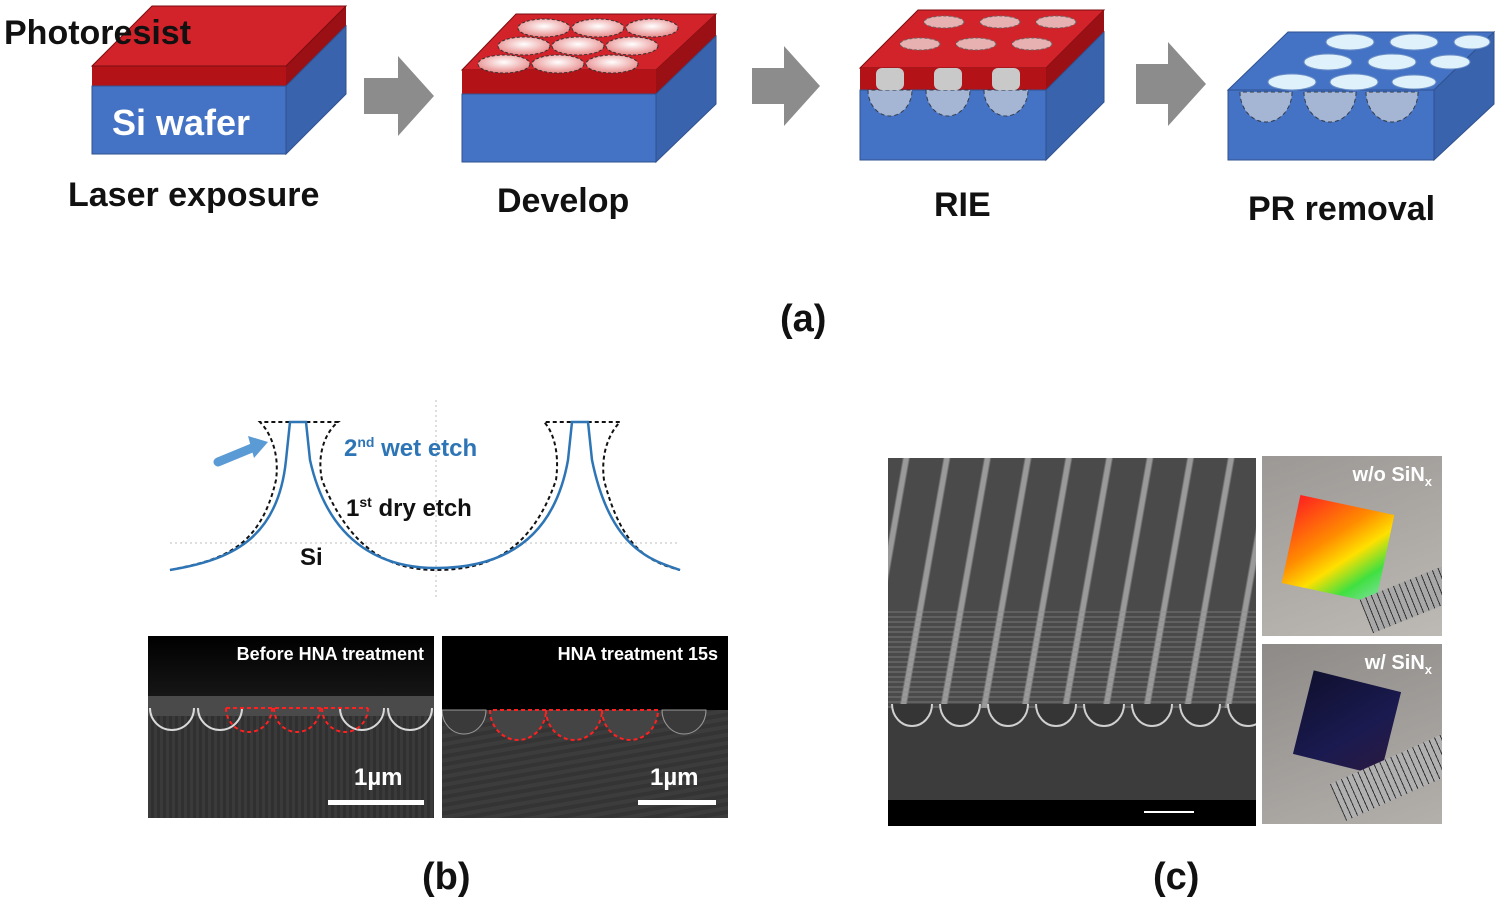  Describe the element at coordinates (1392, 476) in the screenshot. I see `label-without-sinx: w/o SiNx` at that location.